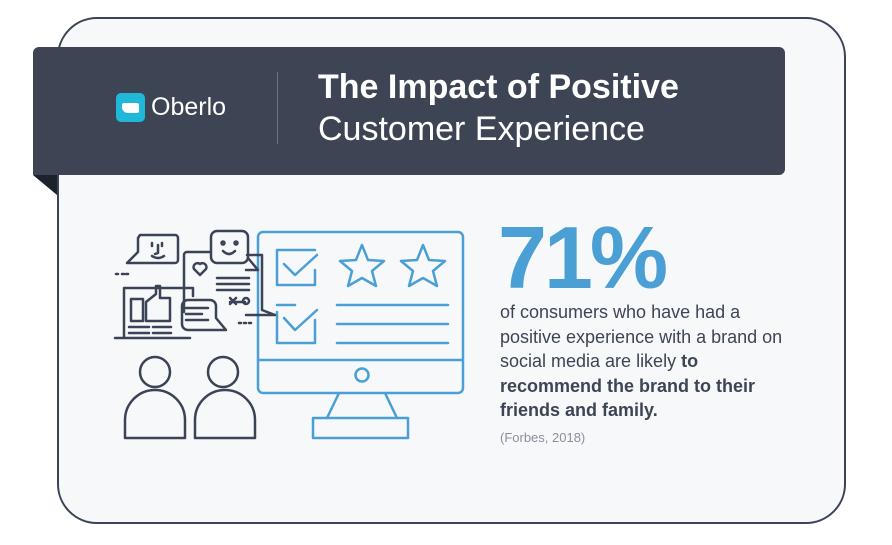  I want to click on title-line-2: Customer Experience, so click(481, 129).